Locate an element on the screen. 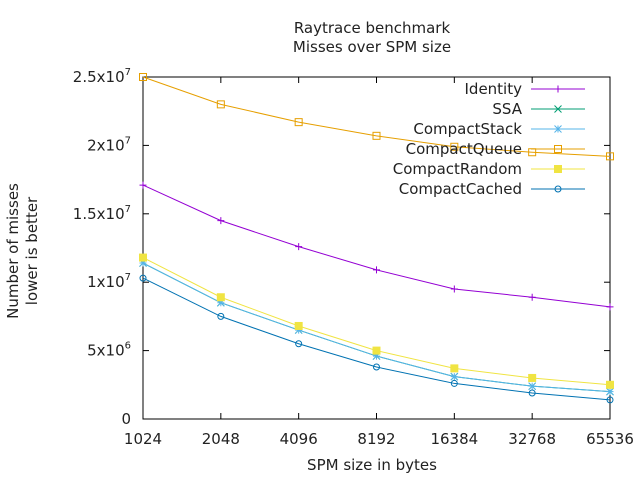  x-axis-title: SPM size in bytes is located at coordinates (372, 465).